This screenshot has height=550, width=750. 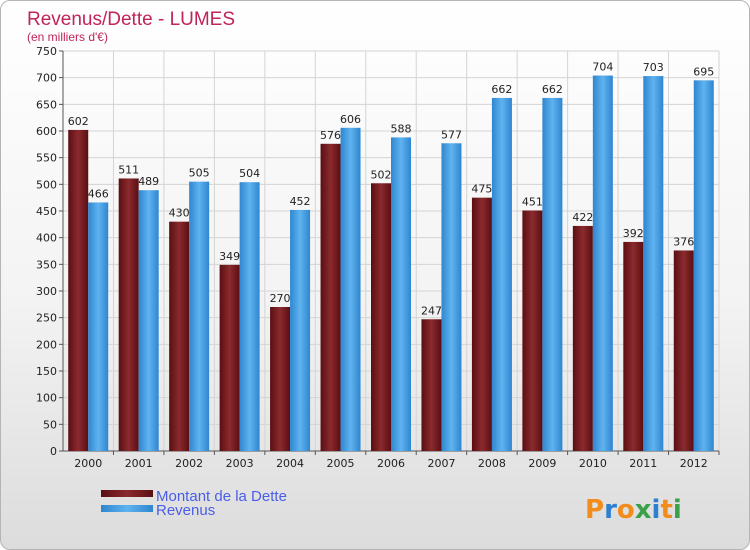 I want to click on value-label-debt: 511, so click(x=128, y=169).